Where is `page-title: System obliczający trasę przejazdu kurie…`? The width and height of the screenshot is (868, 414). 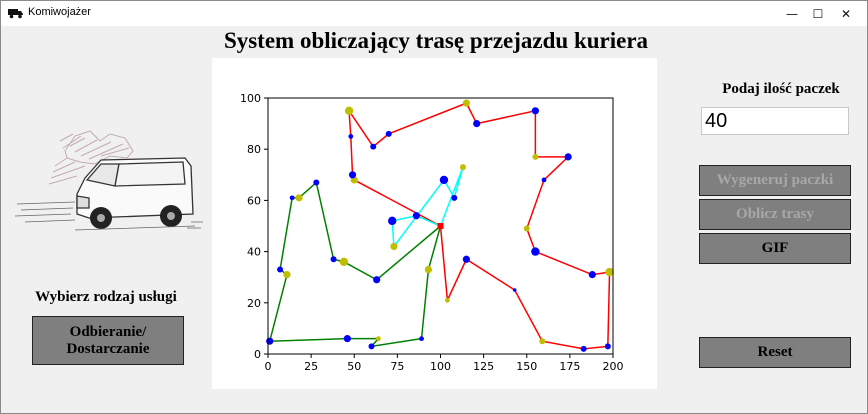 page-title: System obliczający trasę przejazdu kurie… is located at coordinates (436, 40).